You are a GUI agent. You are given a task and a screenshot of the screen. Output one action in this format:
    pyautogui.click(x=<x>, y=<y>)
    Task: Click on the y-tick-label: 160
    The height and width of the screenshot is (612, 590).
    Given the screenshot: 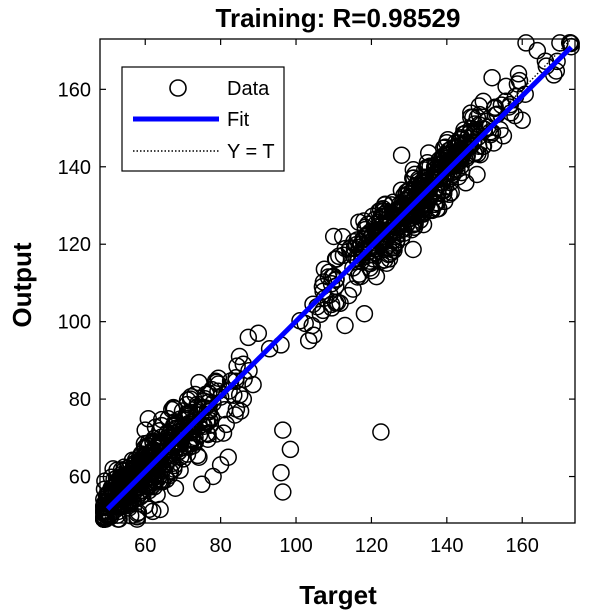 What is the action you would take?
    pyautogui.click(x=74, y=90)
    